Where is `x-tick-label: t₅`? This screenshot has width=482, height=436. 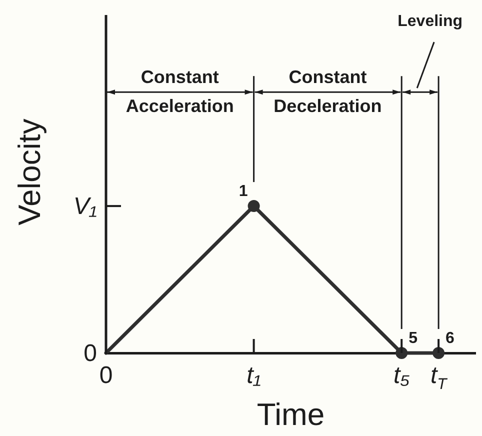
x-tick-label: t₅ is located at coordinates (401, 375).